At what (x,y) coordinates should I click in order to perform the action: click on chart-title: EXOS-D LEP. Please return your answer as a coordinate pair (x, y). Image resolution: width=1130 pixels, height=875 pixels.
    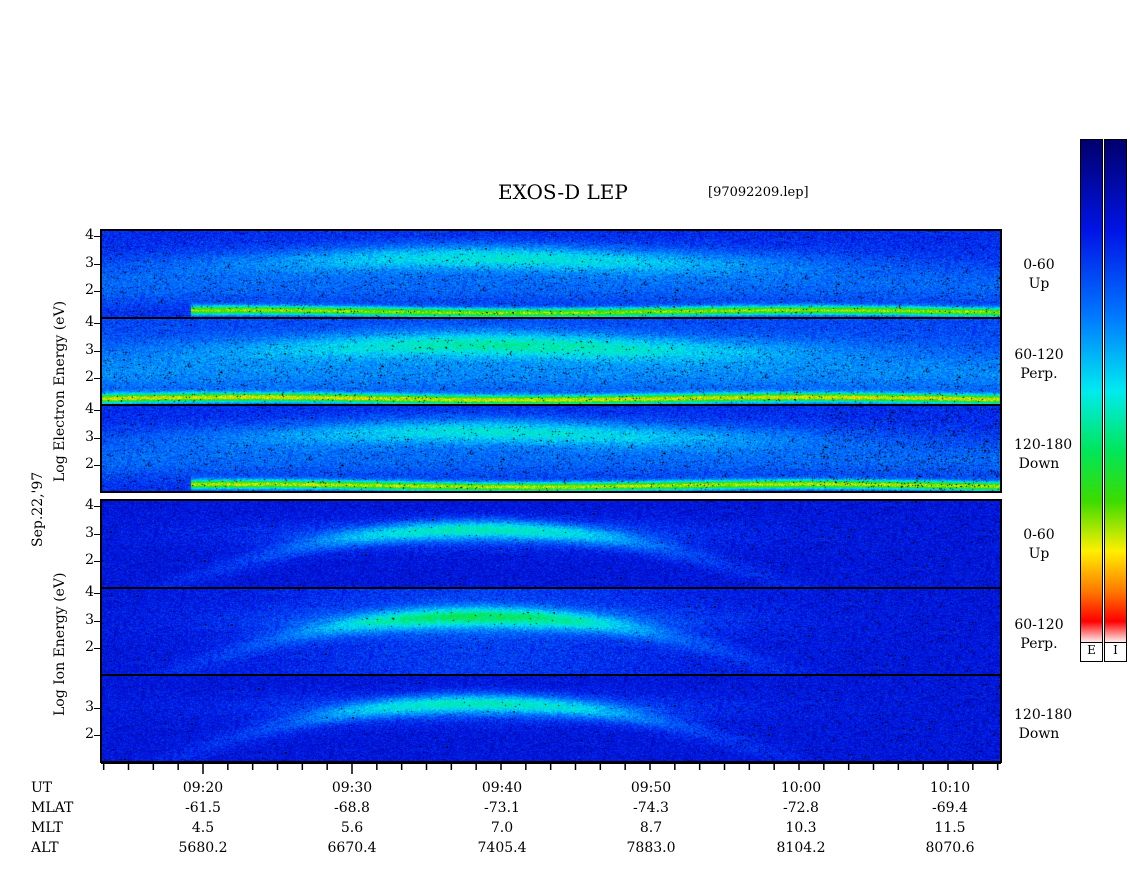
    Looking at the image, I should click on (563, 192).